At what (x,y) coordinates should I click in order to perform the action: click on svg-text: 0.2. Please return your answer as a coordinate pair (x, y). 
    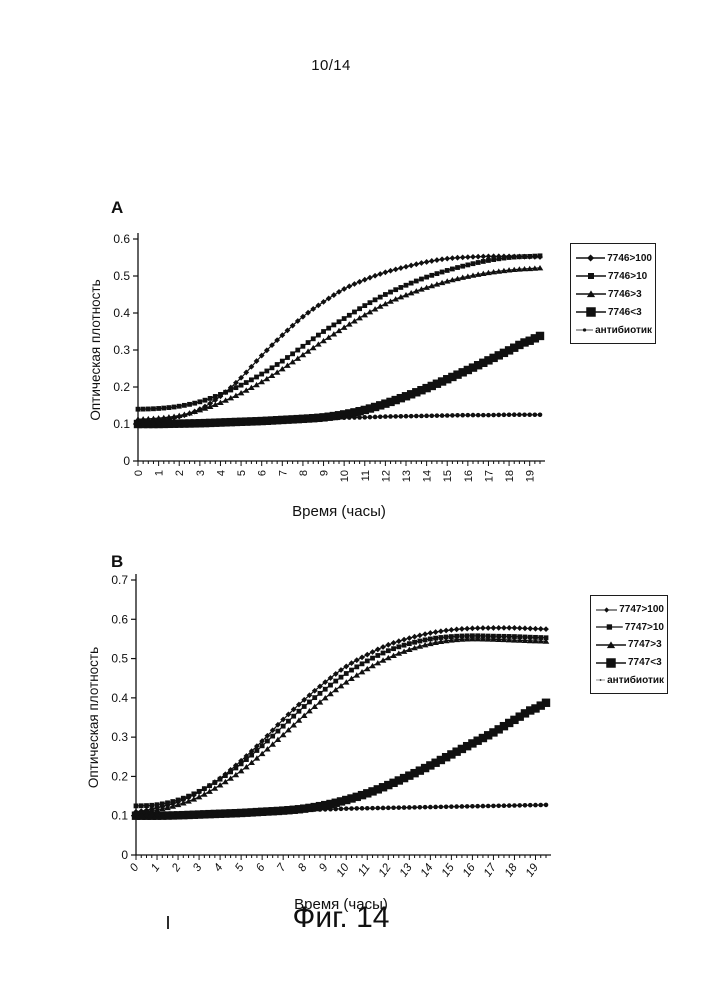
    Looking at the image, I should click on (121, 387).